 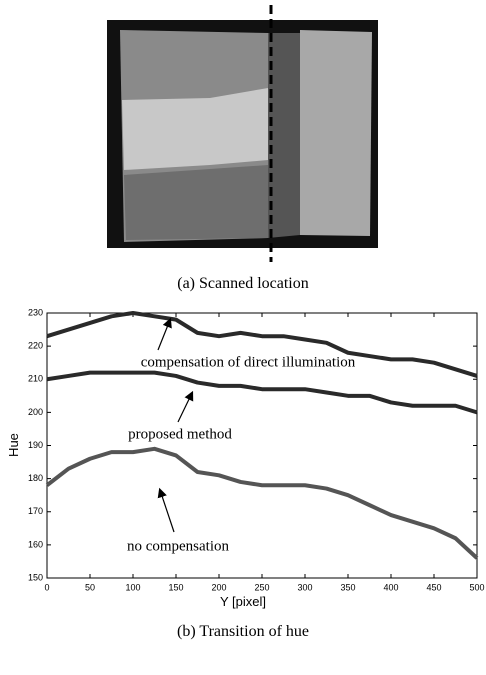 I want to click on x-tick-label: 200, so click(x=218, y=587).